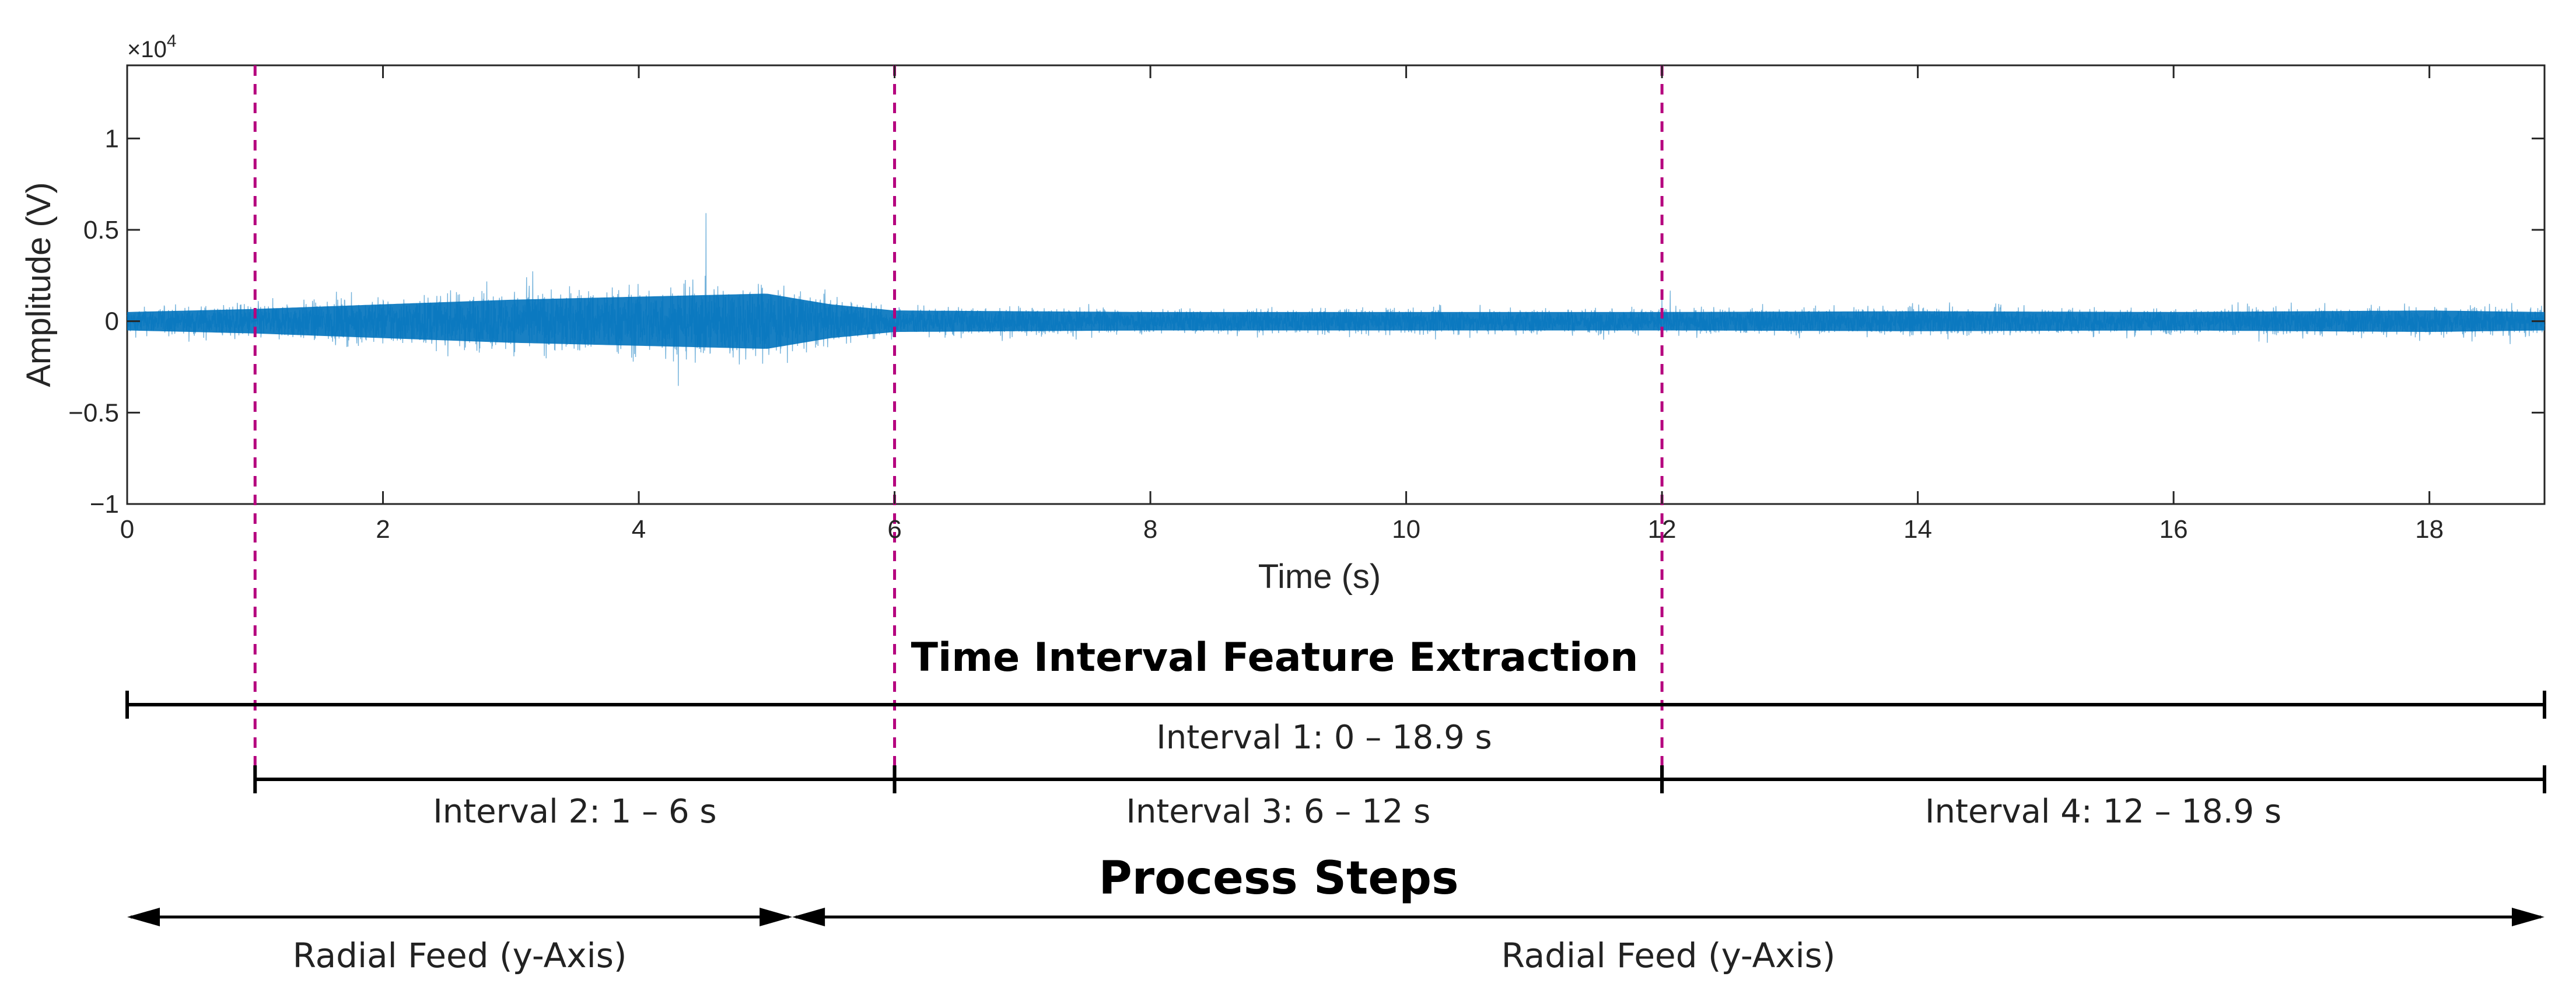 The height and width of the screenshot is (1008, 2576). Describe the element at coordinates (383, 529) in the screenshot. I see `x-tick-label: 2` at that location.